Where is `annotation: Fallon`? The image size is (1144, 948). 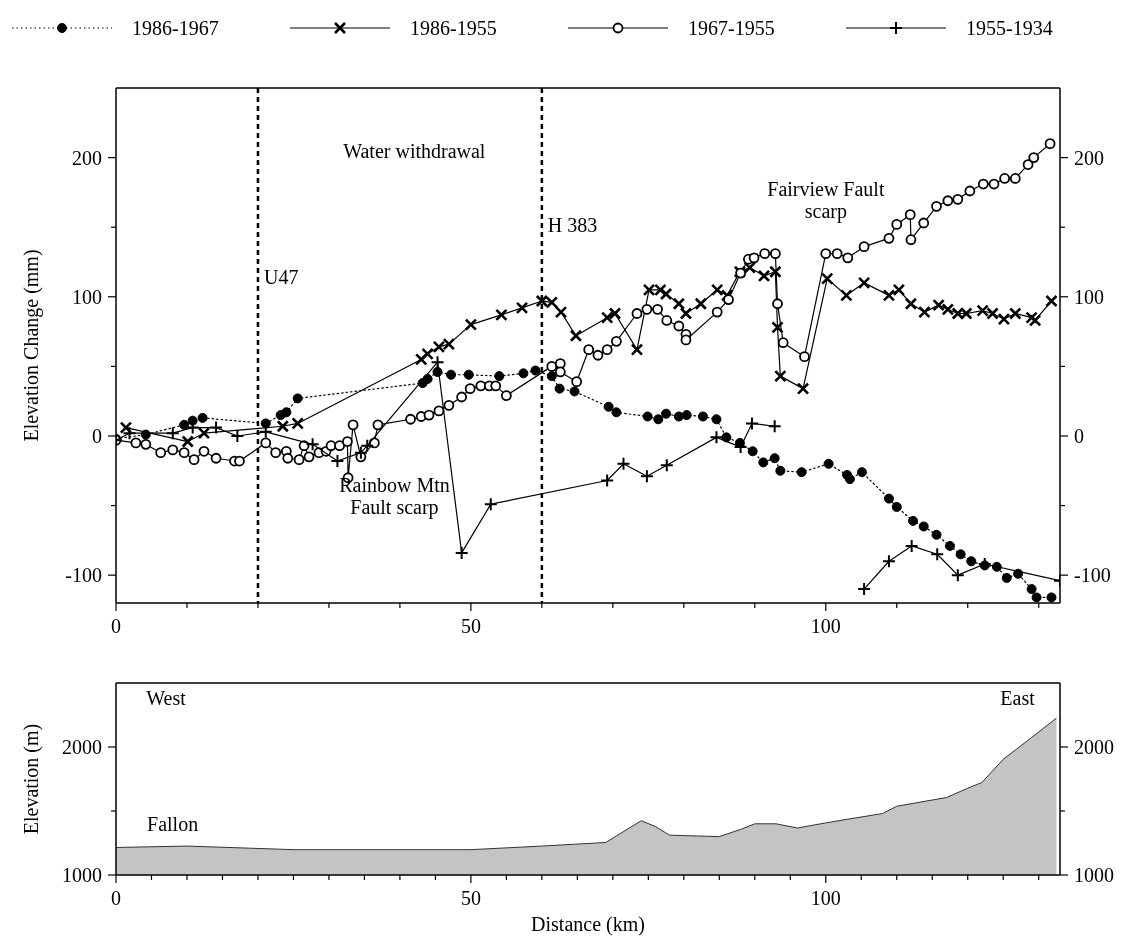 annotation: Fallon is located at coordinates (173, 824).